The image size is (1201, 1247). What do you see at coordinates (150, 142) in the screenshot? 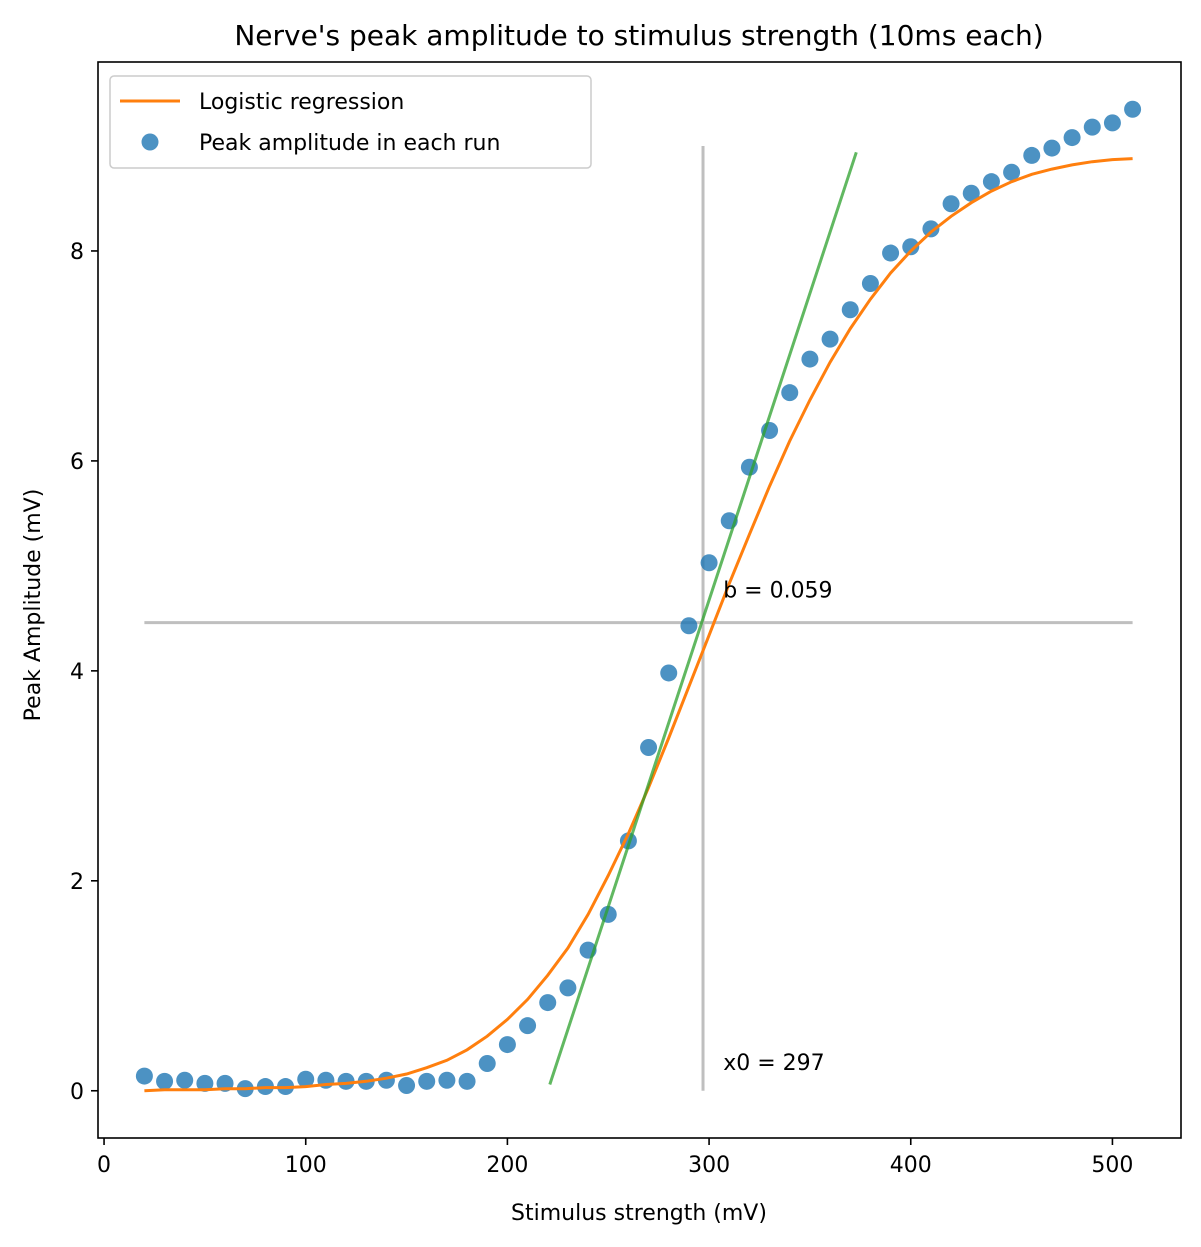
I see `legend-swatch-marker` at bounding box center [150, 142].